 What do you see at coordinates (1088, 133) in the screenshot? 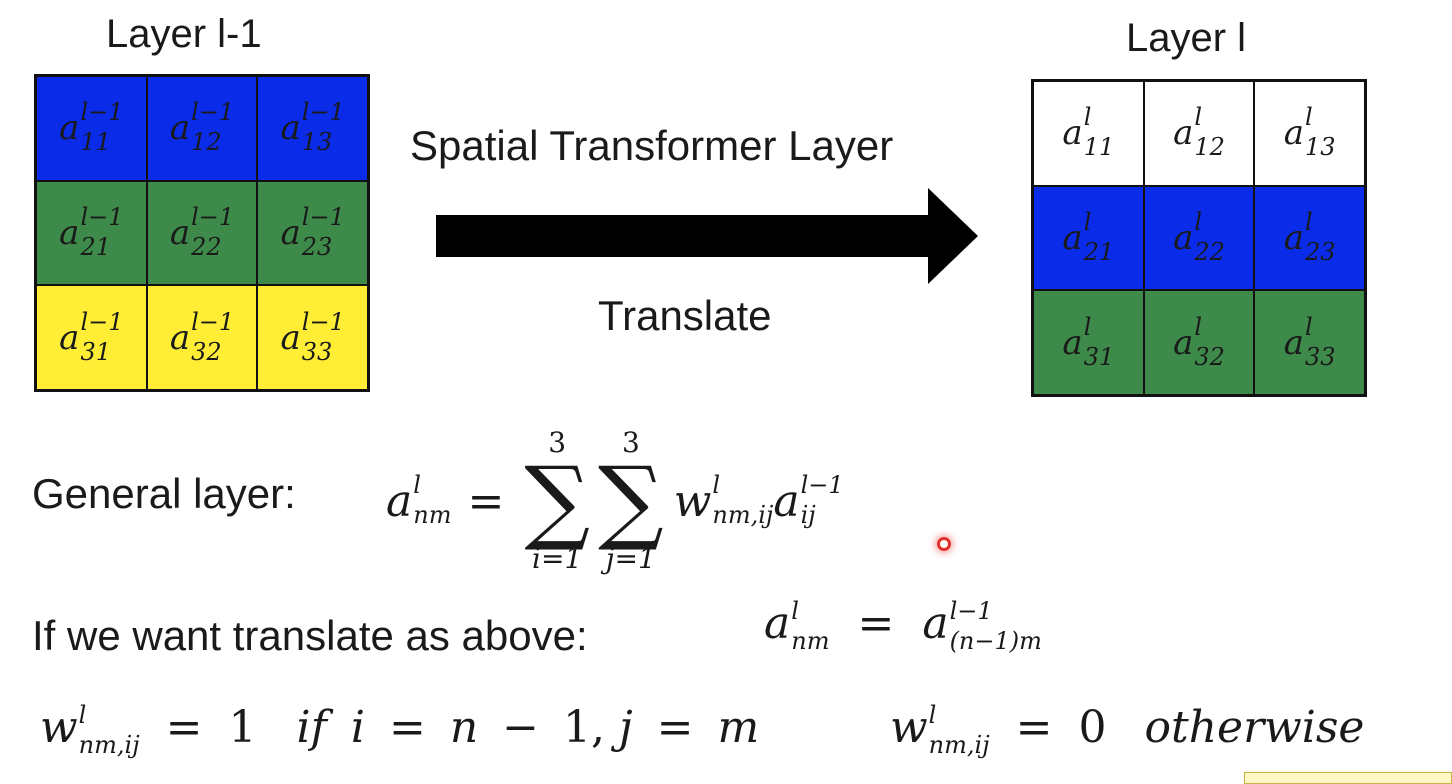
I see `right-cell-11: a l 11` at bounding box center [1088, 133].